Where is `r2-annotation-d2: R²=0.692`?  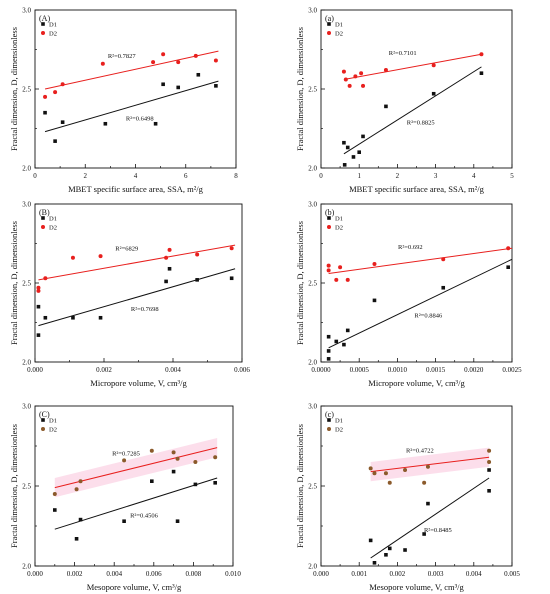 r2-annotation-d2: R²=0.692 is located at coordinates (410, 247).